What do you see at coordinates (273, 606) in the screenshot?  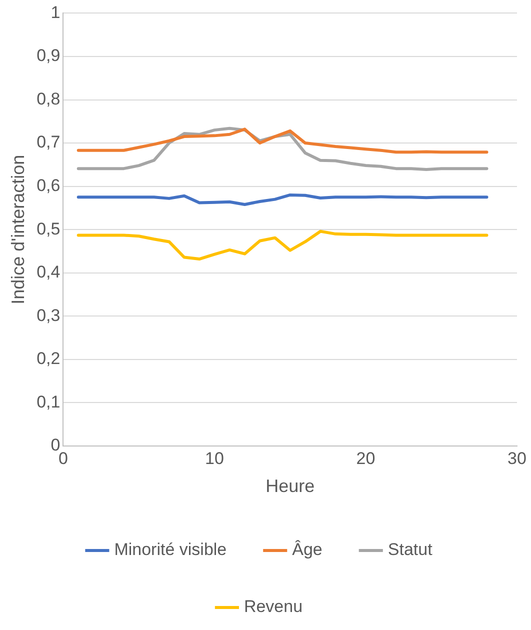 I see `legend-label: Revenu` at bounding box center [273, 606].